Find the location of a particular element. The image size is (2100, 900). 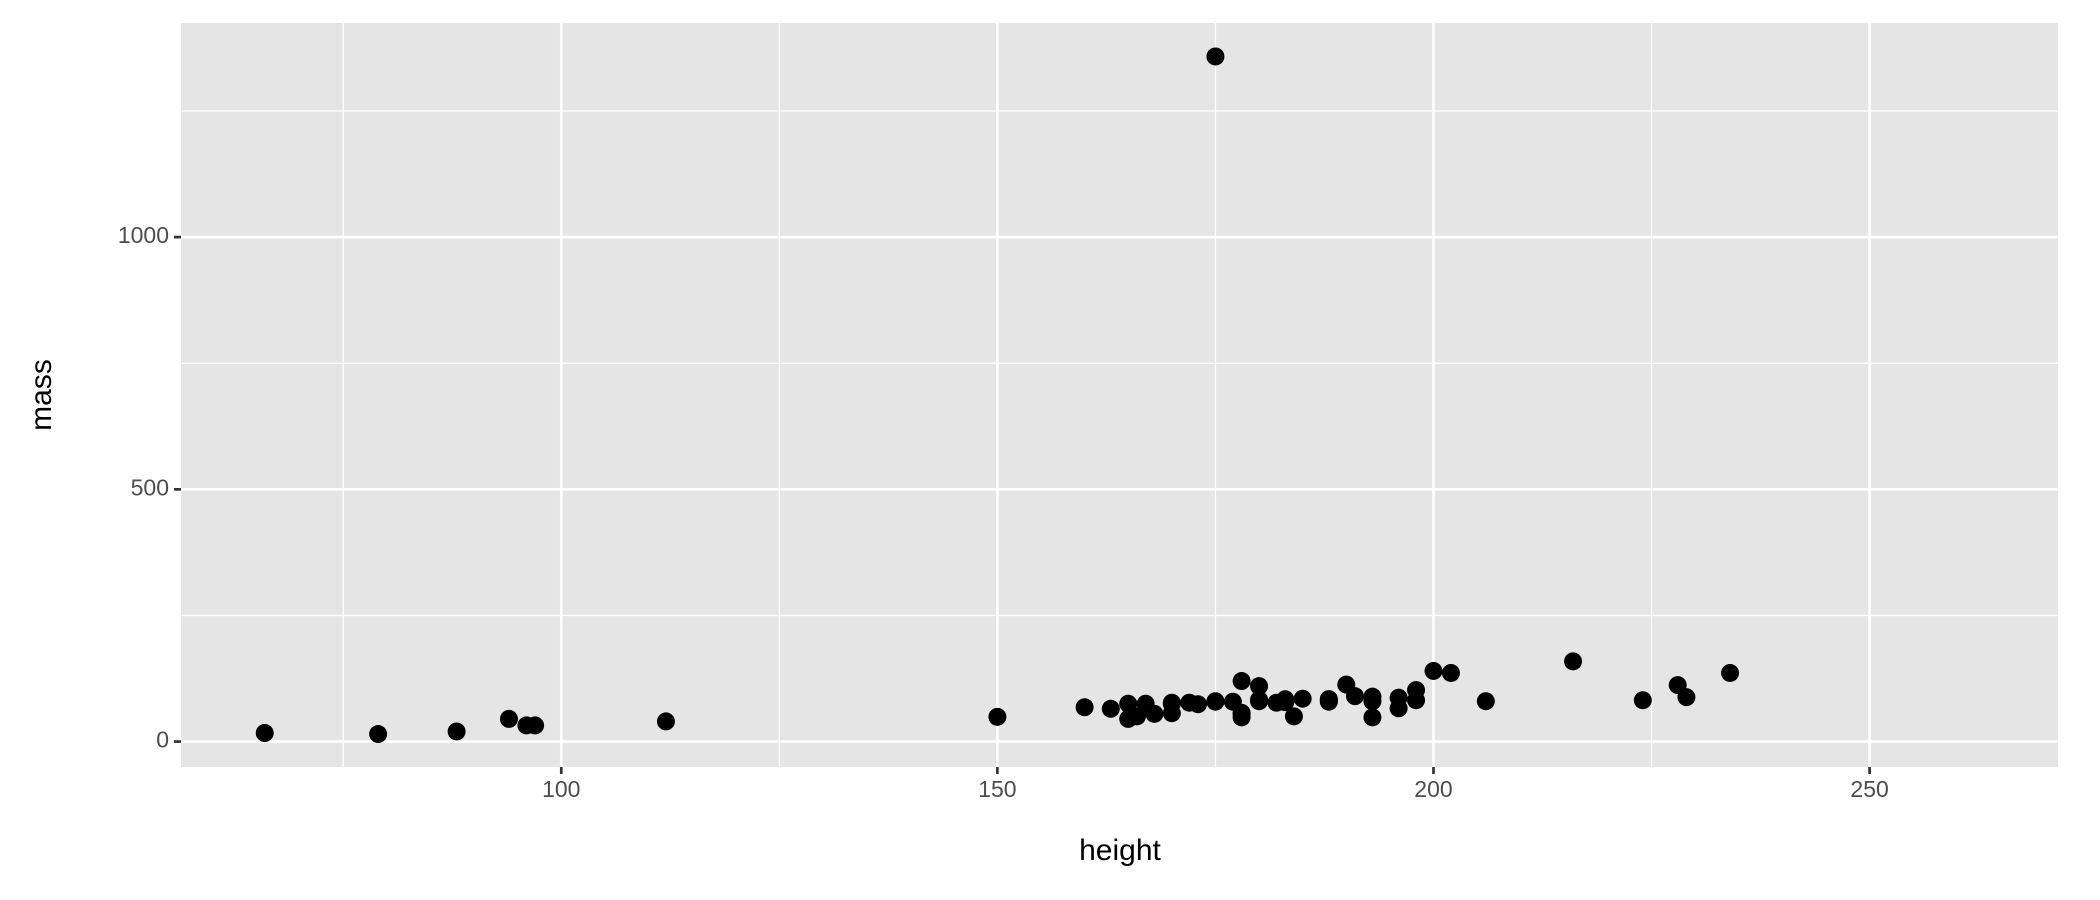

y-axis-title: mass is located at coordinates (41, 395).